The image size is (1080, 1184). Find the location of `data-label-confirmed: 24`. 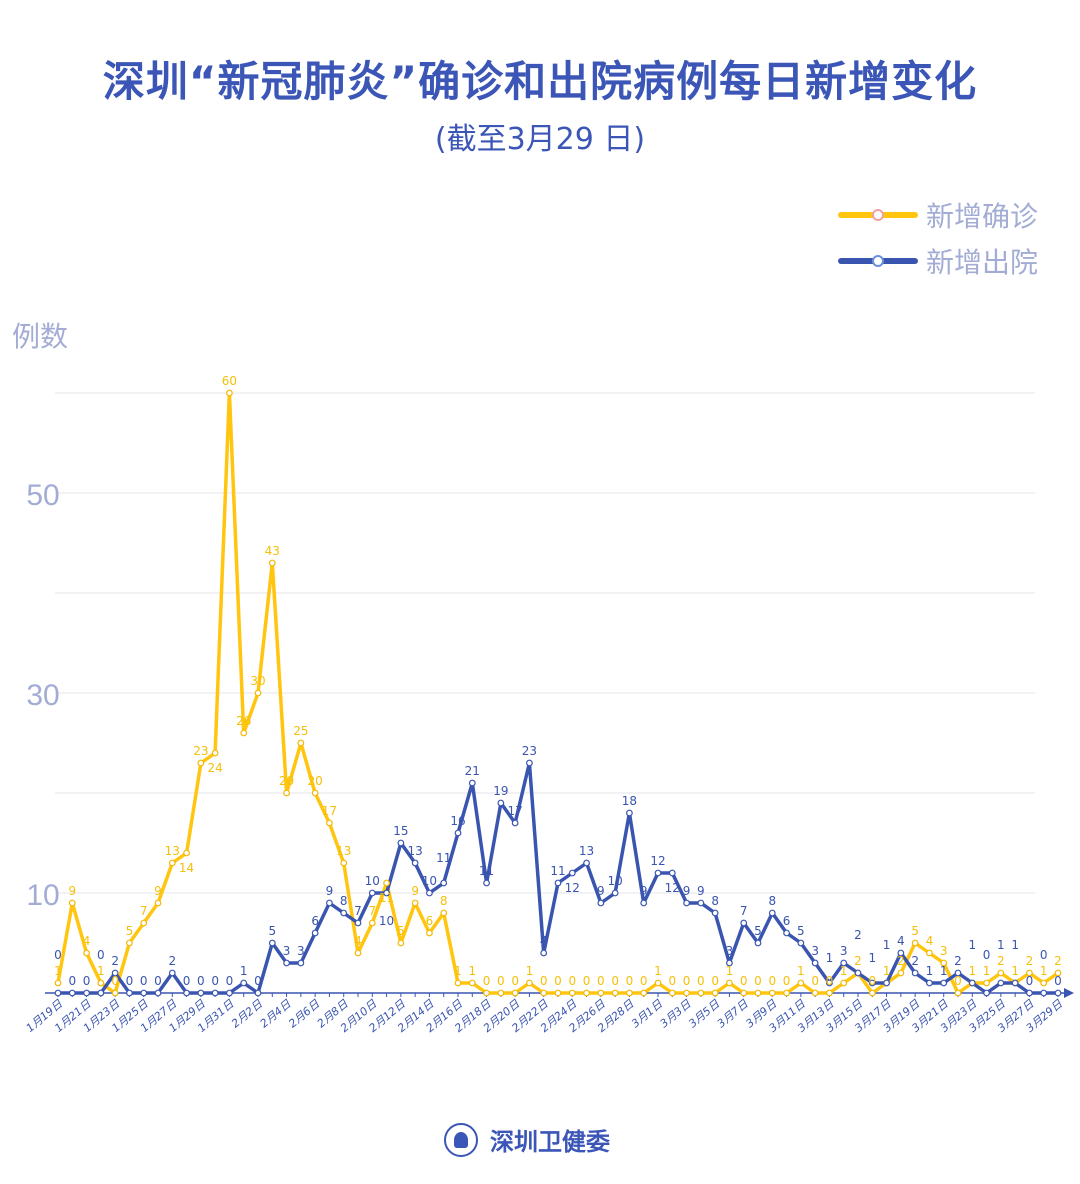

data-label-confirmed: 24 is located at coordinates (215, 768).